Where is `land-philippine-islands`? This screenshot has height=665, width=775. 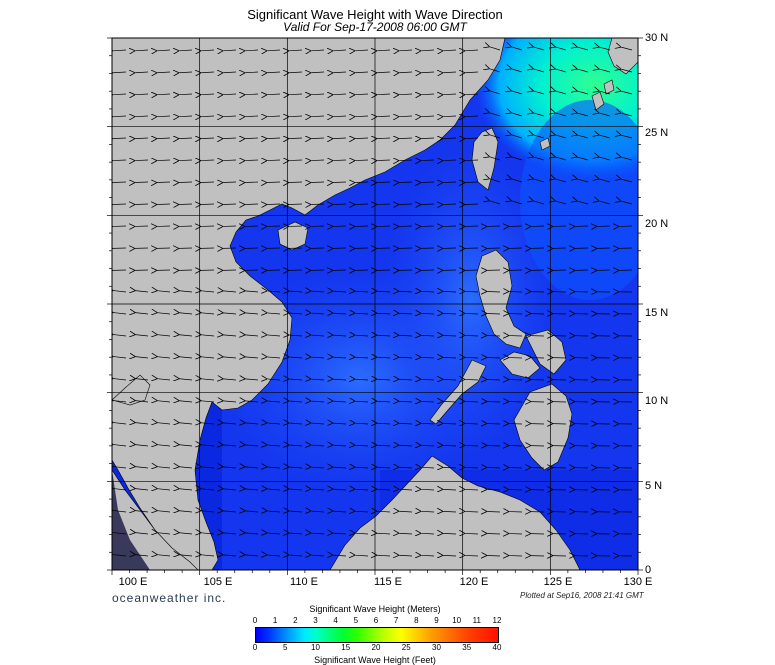 land-philippine-islands is located at coordinates (498, 377).